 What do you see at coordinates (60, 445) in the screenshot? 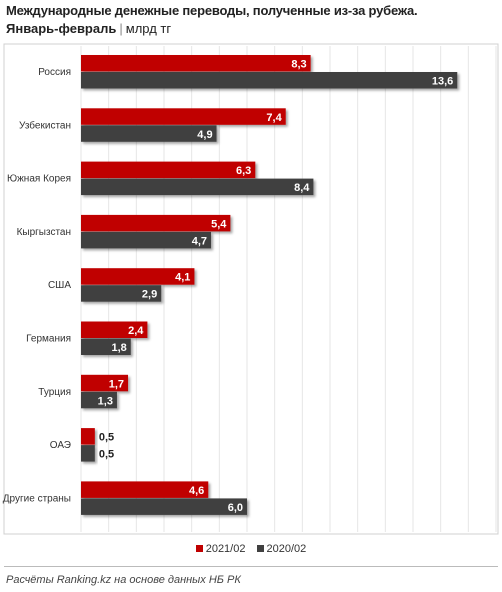
I see `category-label: ОАЭ` at bounding box center [60, 445].